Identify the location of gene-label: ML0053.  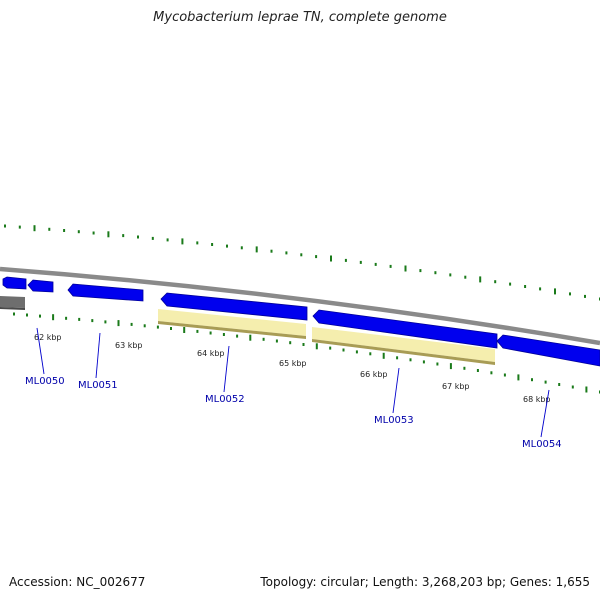
(394, 420).